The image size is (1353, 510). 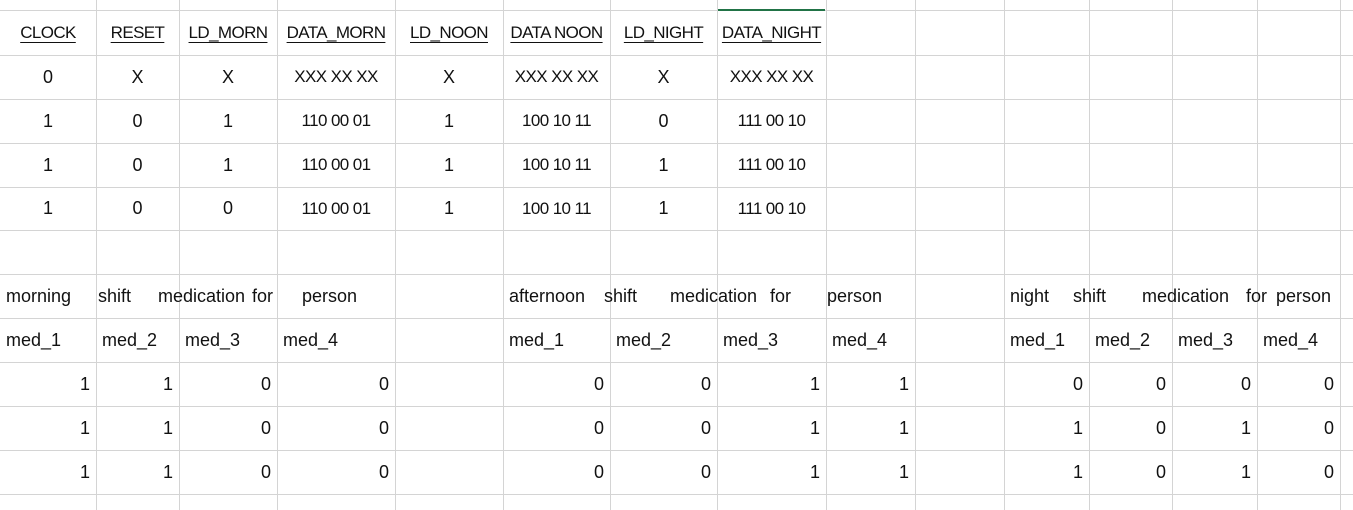 What do you see at coordinates (115, 295) in the screenshot?
I see `morning-title-word: shift` at bounding box center [115, 295].